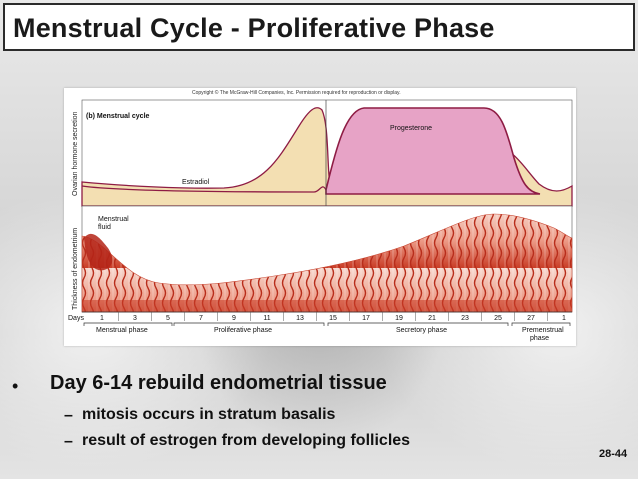 The image size is (638, 479). Describe the element at coordinates (135, 318) in the screenshot. I see `day-tick-label: 3` at that location.